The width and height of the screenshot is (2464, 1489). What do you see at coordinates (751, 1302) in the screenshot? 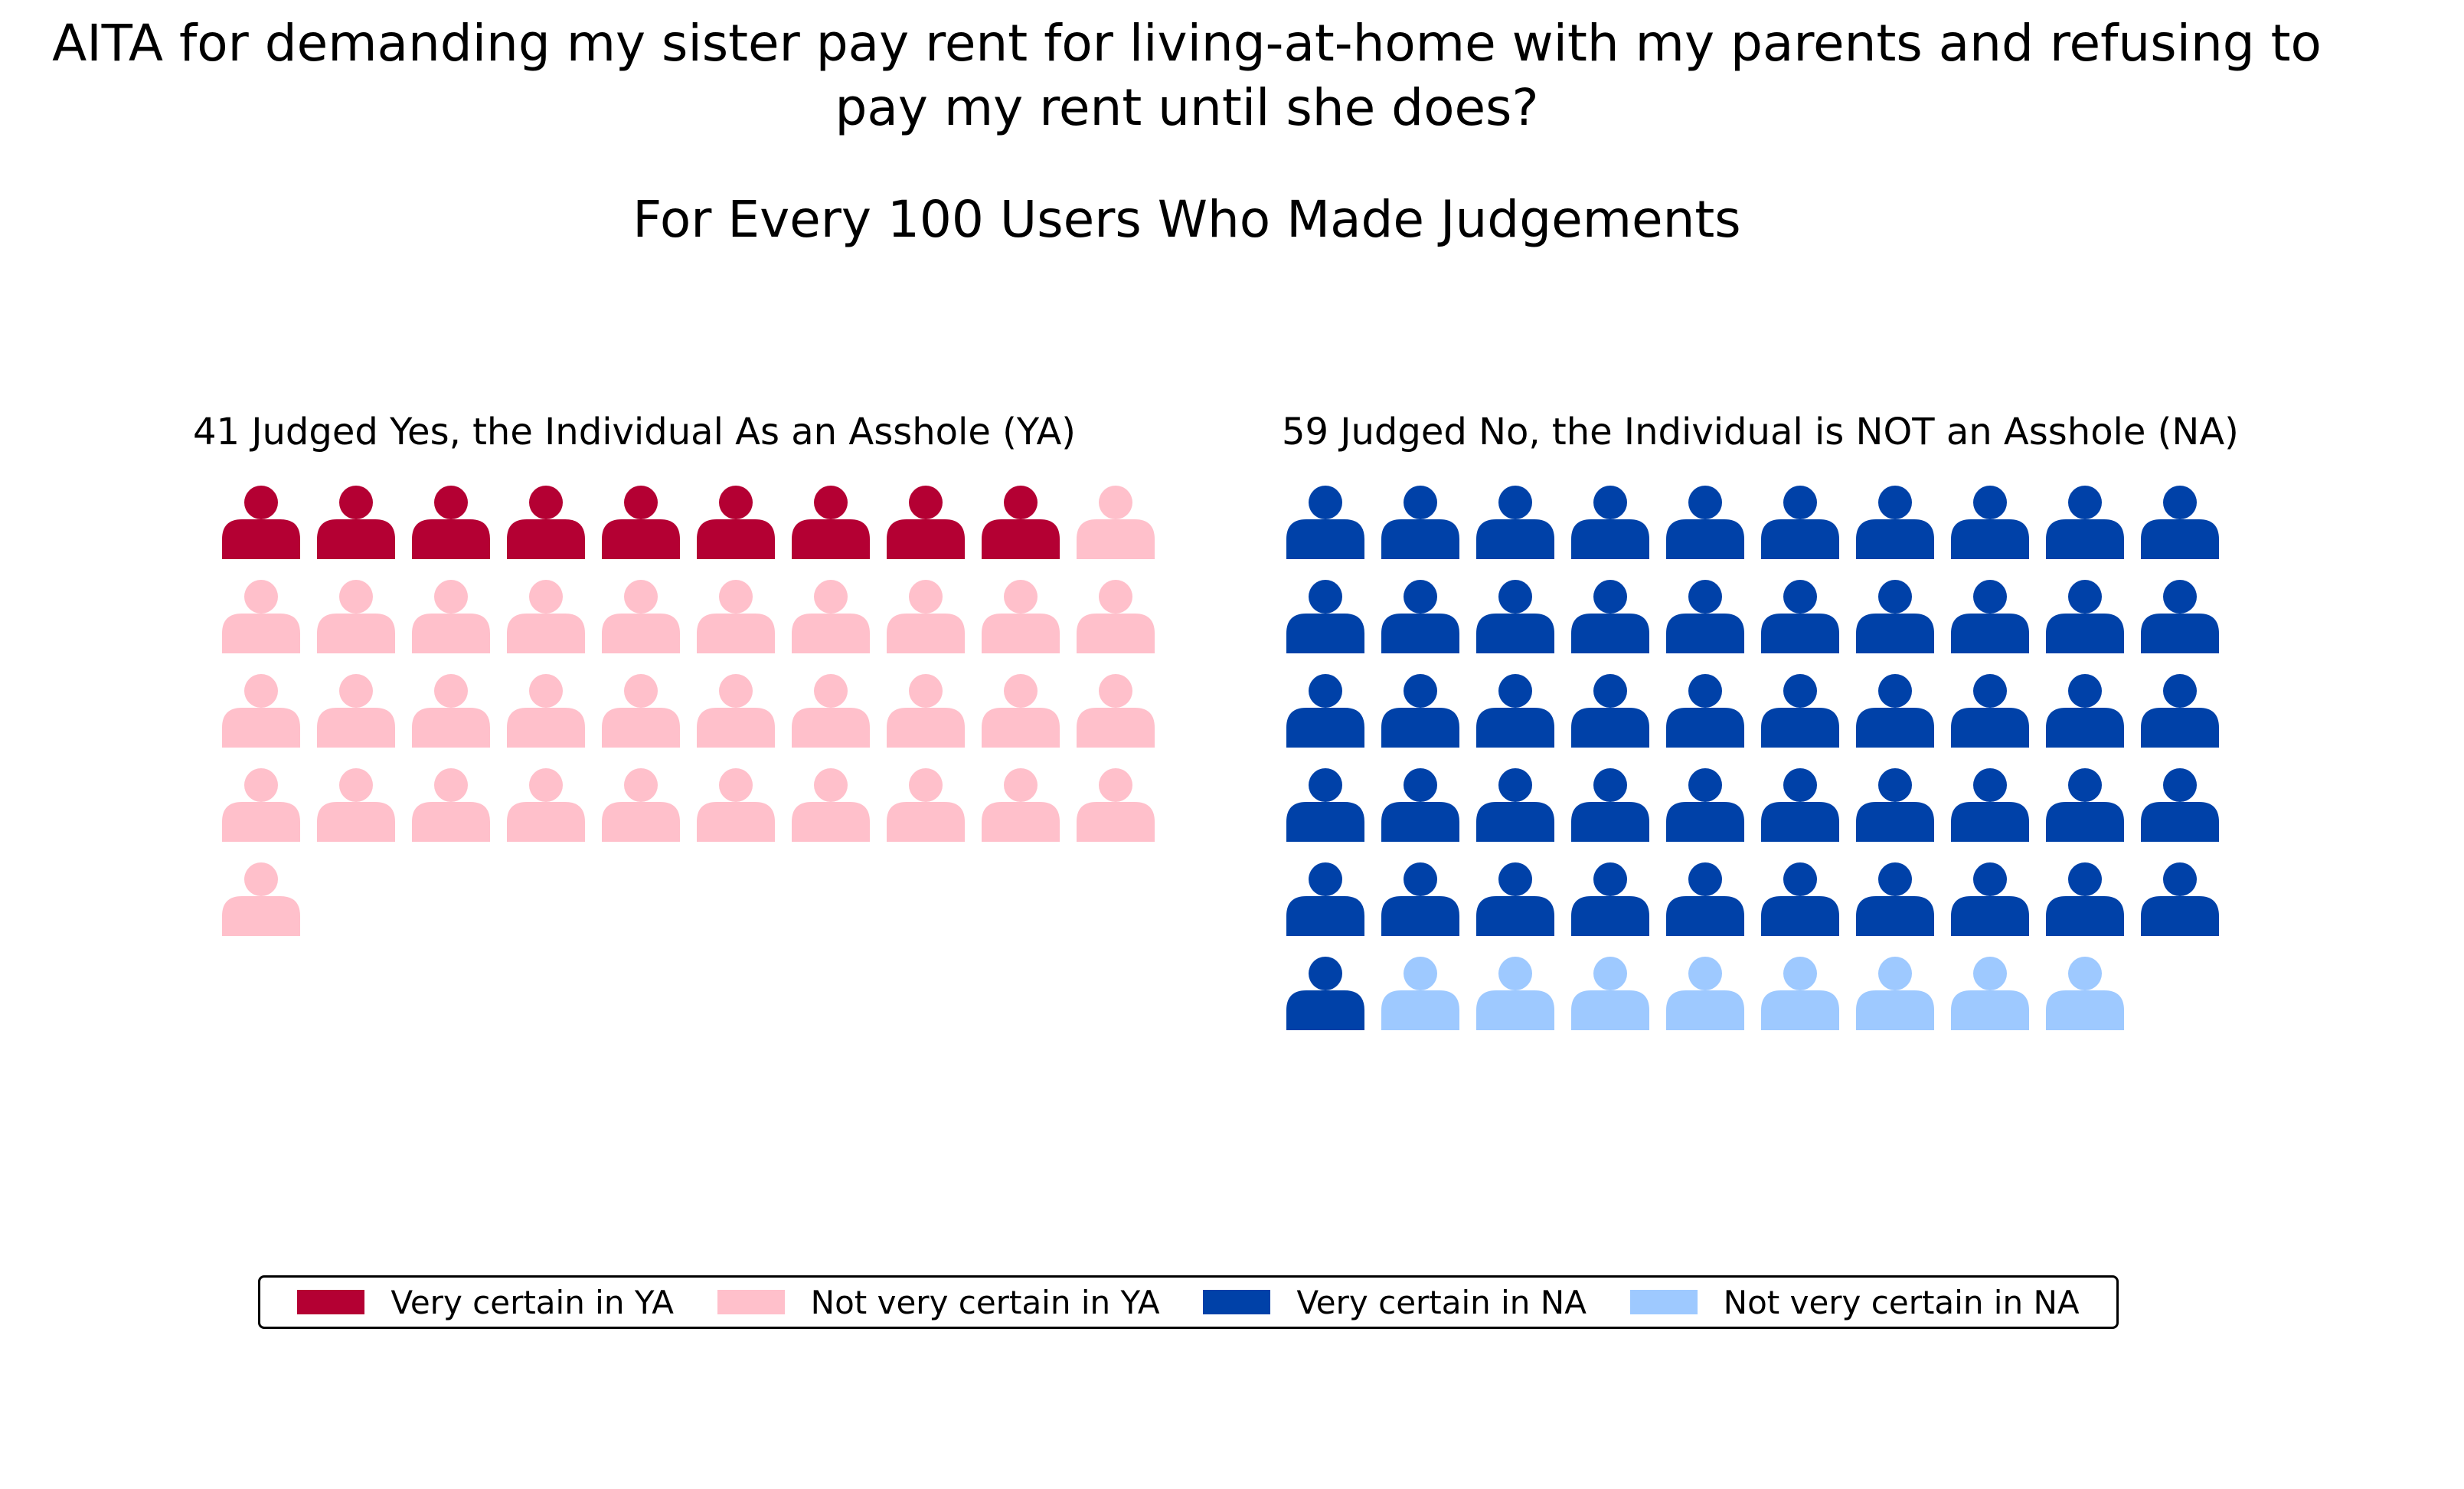
I see `legend-swatch-not-very-certain-ya` at bounding box center [751, 1302].